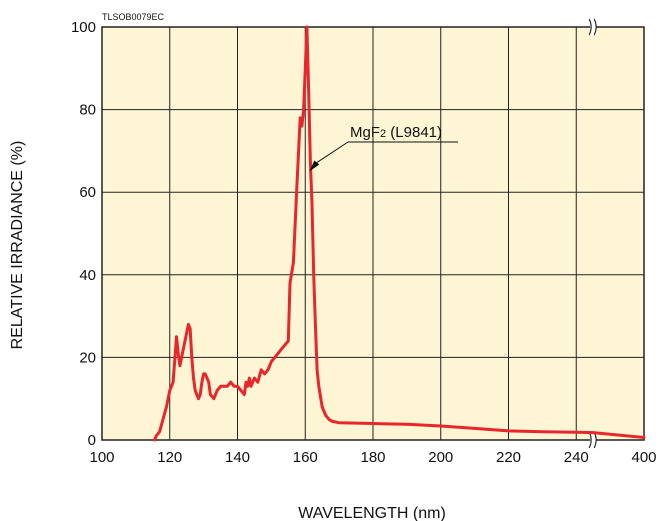 The width and height of the screenshot is (666, 521). I want to click on y-tick-label: 20, so click(87, 357).